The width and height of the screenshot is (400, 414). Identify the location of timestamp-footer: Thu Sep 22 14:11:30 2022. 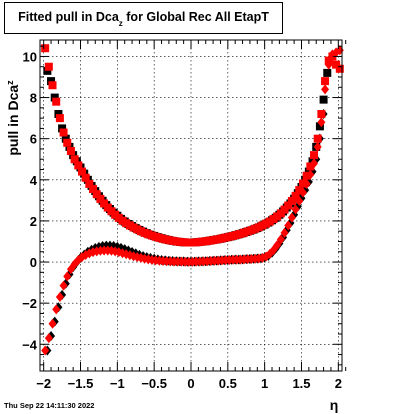
(49, 405).